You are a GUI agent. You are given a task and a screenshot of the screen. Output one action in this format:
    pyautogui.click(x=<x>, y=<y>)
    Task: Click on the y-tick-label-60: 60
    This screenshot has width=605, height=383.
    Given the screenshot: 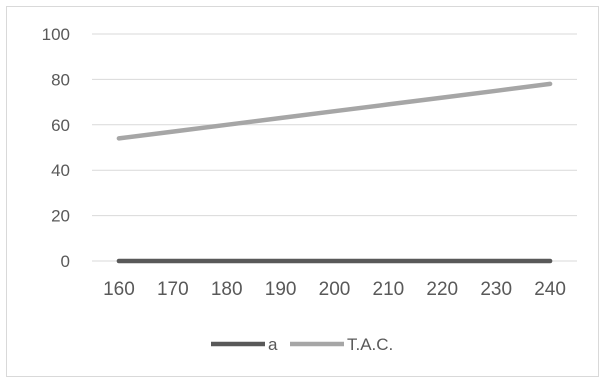 What is the action you would take?
    pyautogui.click(x=60, y=125)
    